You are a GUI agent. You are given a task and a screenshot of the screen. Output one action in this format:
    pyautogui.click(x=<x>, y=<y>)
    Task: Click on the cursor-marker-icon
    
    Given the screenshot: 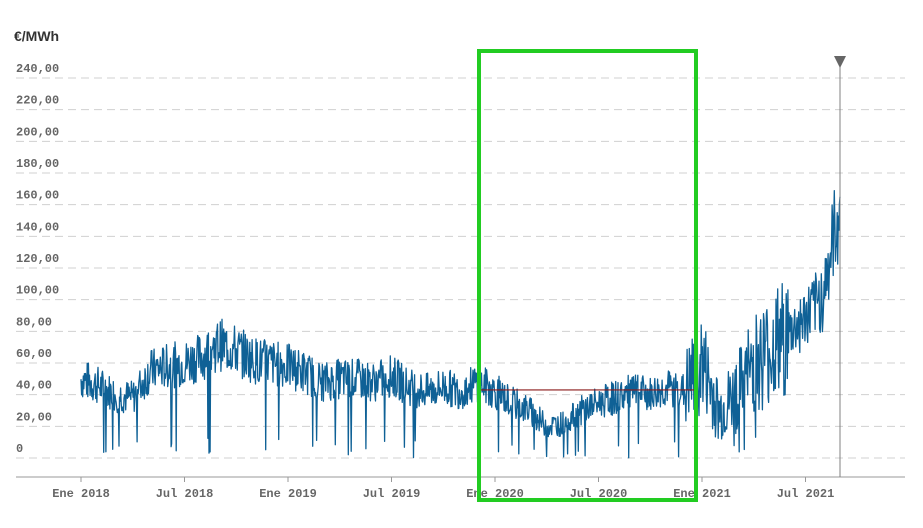 What is the action you would take?
    pyautogui.click(x=840, y=62)
    